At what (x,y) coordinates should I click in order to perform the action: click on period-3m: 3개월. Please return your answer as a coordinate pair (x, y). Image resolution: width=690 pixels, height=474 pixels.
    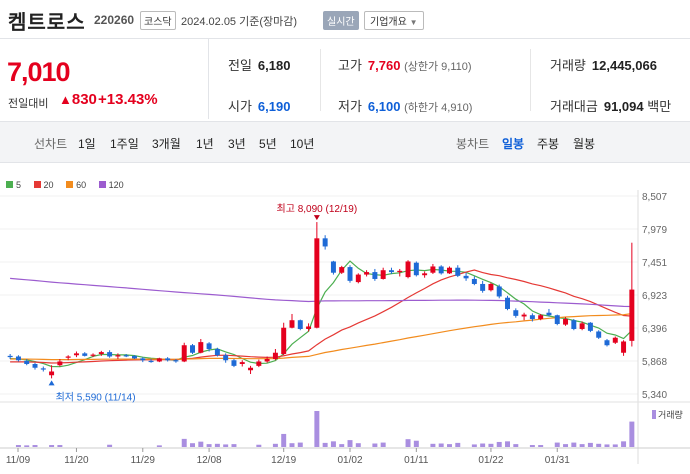
    Looking at the image, I should click on (166, 144).